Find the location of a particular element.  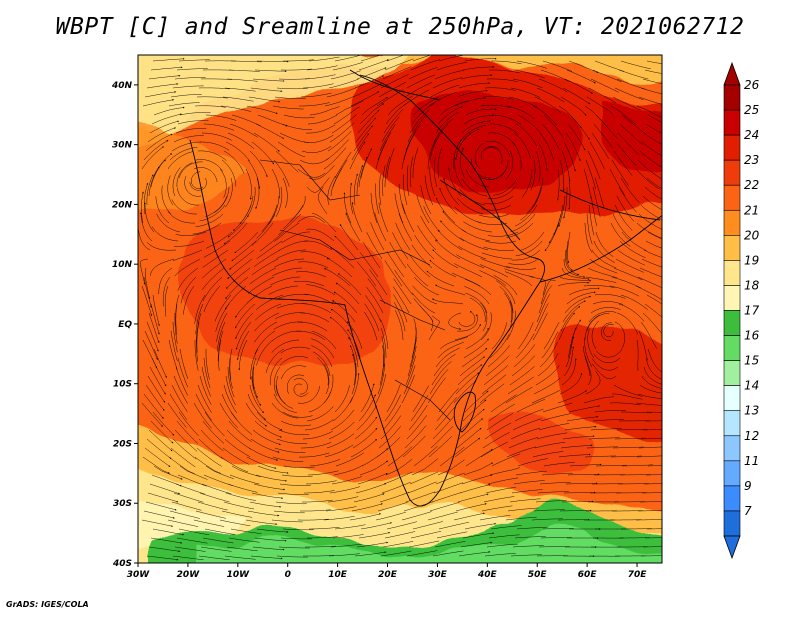

lat-tick-label: 40S is located at coordinates (122, 564).